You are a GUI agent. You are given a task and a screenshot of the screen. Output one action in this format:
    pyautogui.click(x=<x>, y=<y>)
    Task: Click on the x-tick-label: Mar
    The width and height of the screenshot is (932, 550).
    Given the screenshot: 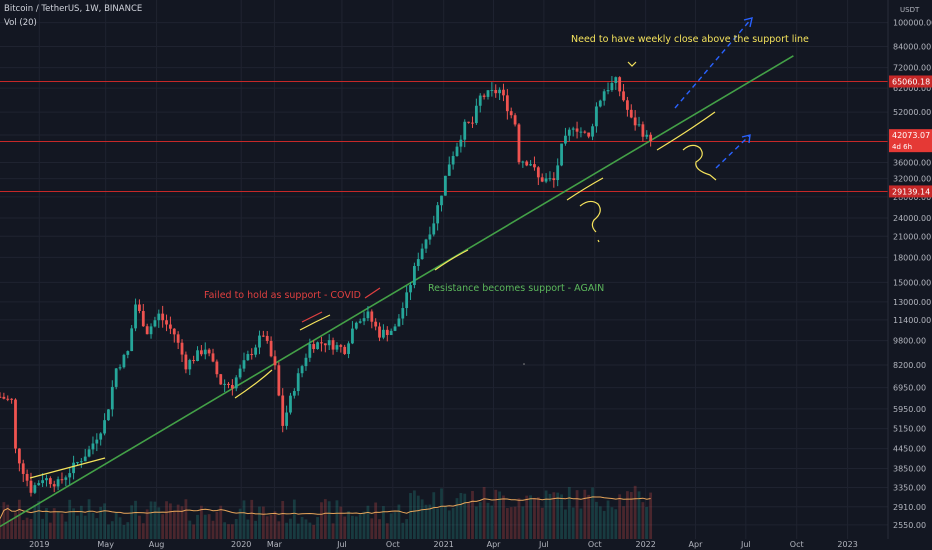 What is the action you would take?
    pyautogui.click(x=275, y=544)
    